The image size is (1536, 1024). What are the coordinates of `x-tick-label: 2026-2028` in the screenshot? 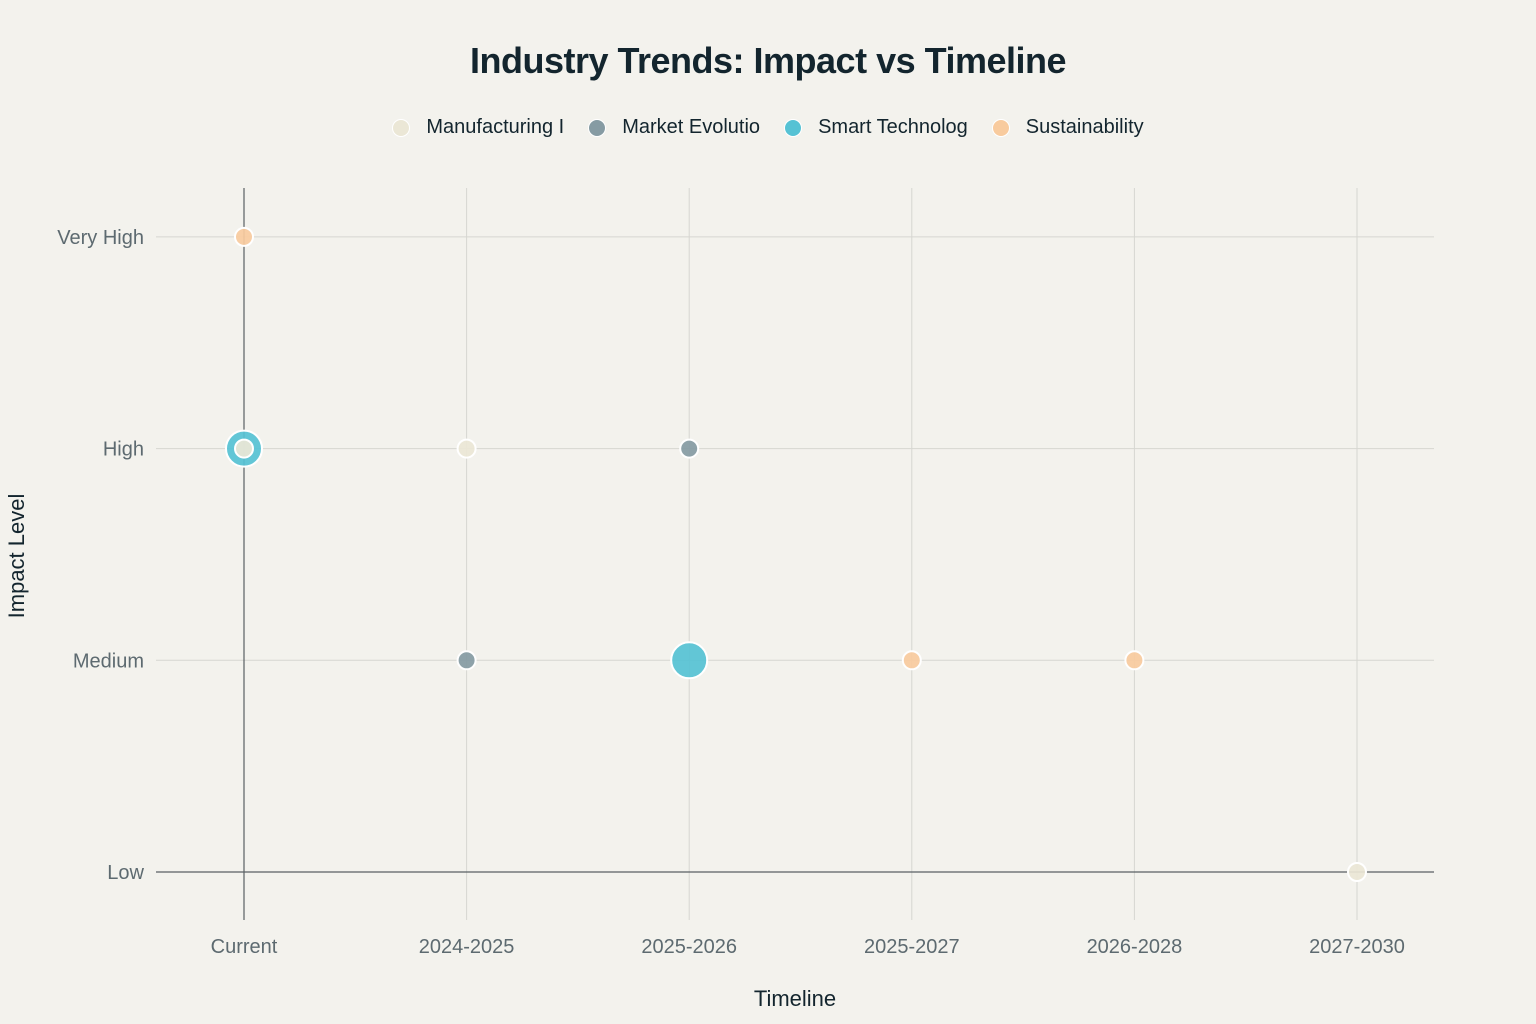 It's located at (1135, 947).